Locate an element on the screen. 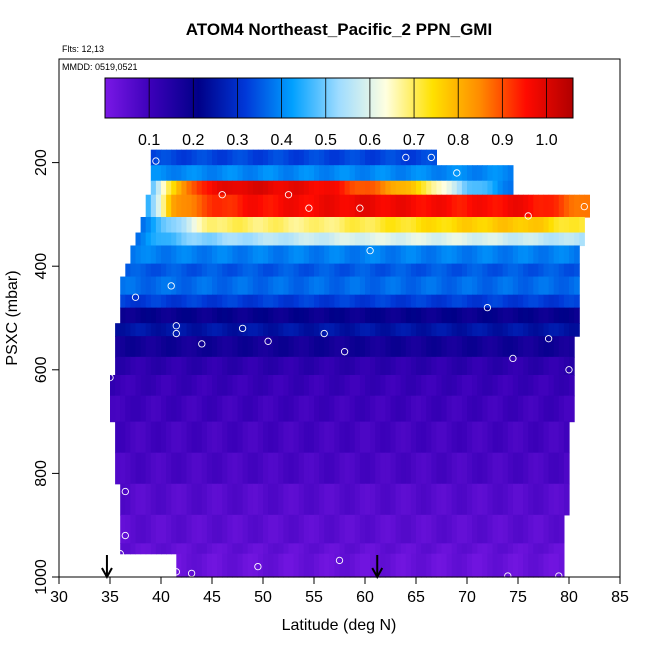 This screenshot has height=650, width=650. colorbar-tick-label: 0.2 is located at coordinates (193, 140).